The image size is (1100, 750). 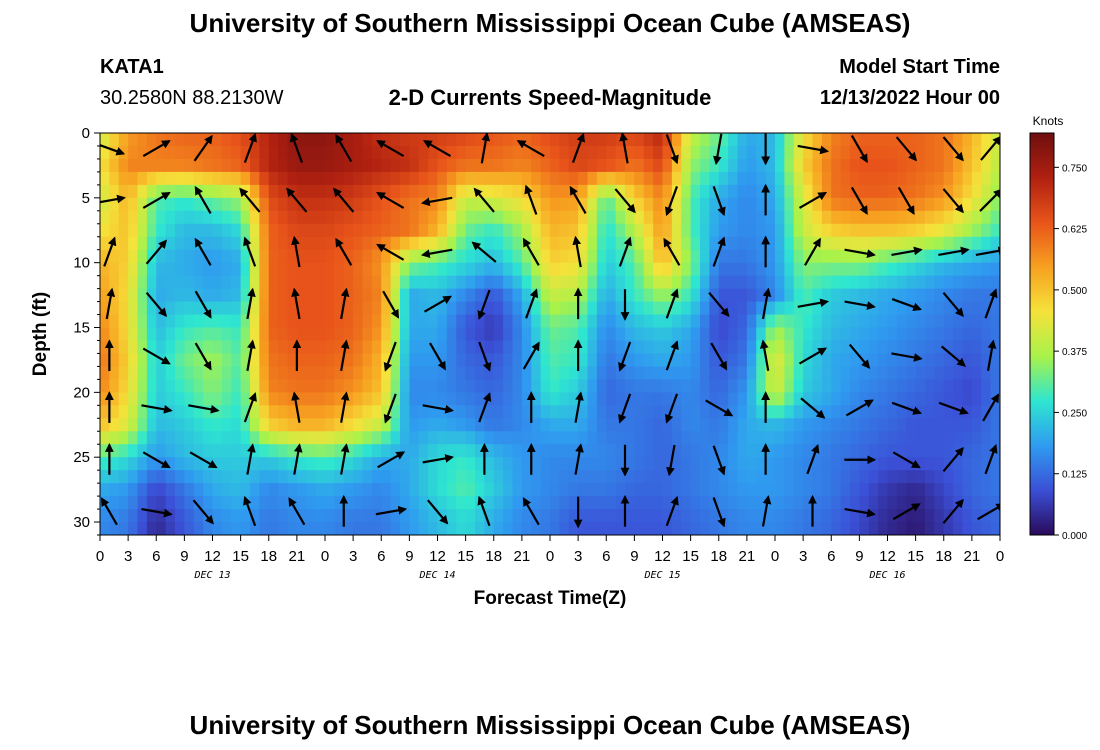 I want to click on x-tick-label: 21, so click(x=972, y=556).